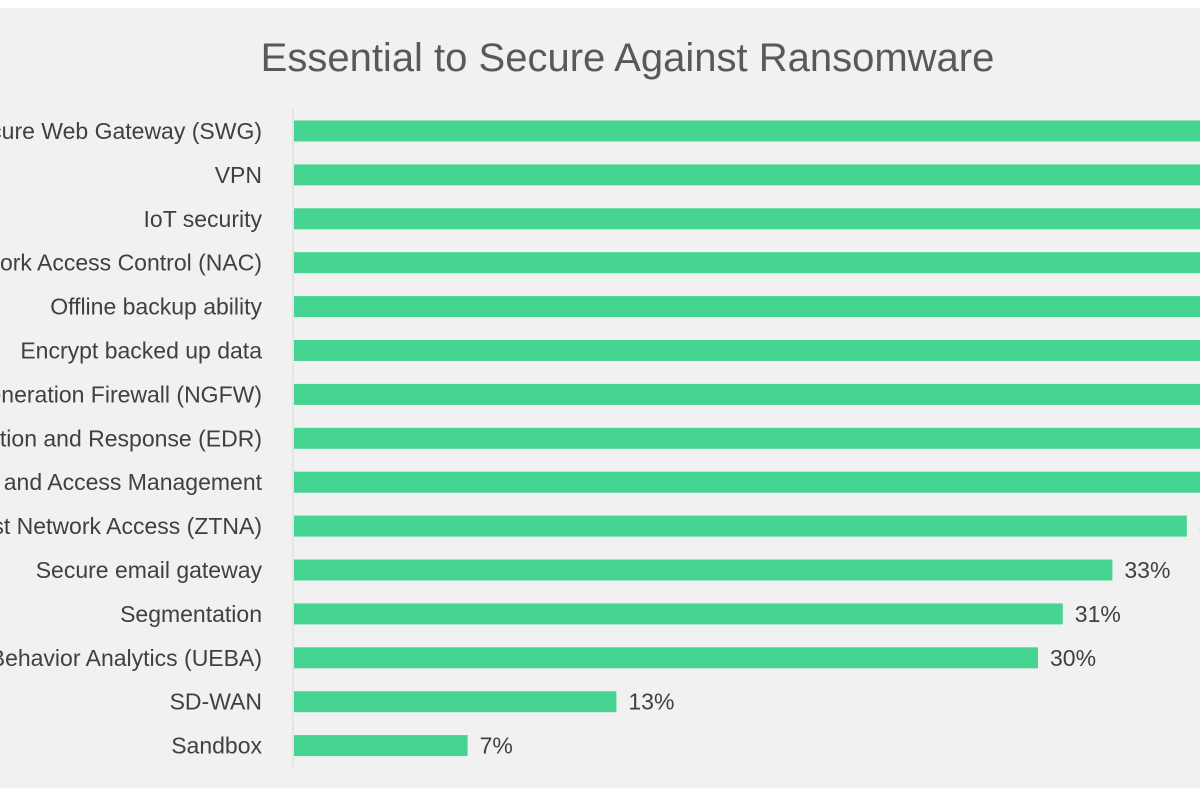 The image size is (1200, 800). I want to click on category-label: Endpoint Detection and Response (EDR), so click(131, 438).